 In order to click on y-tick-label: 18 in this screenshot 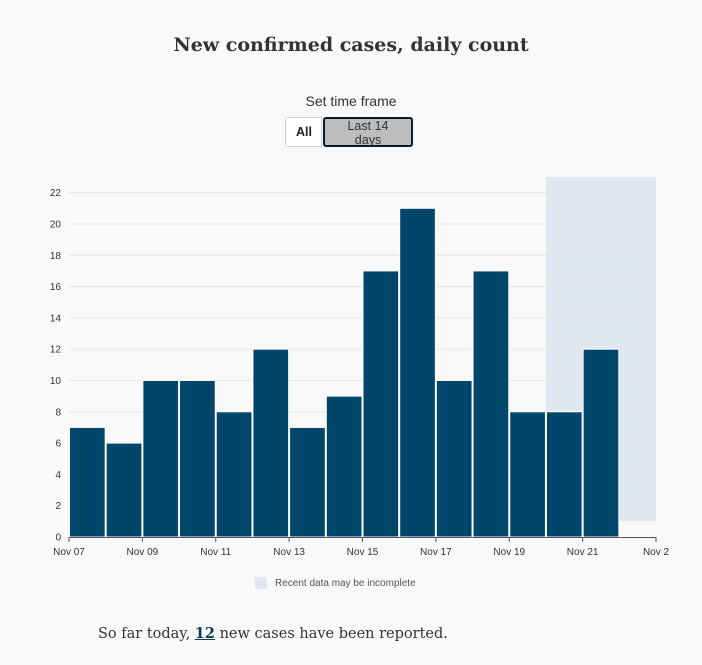, I will do `click(56, 256)`.